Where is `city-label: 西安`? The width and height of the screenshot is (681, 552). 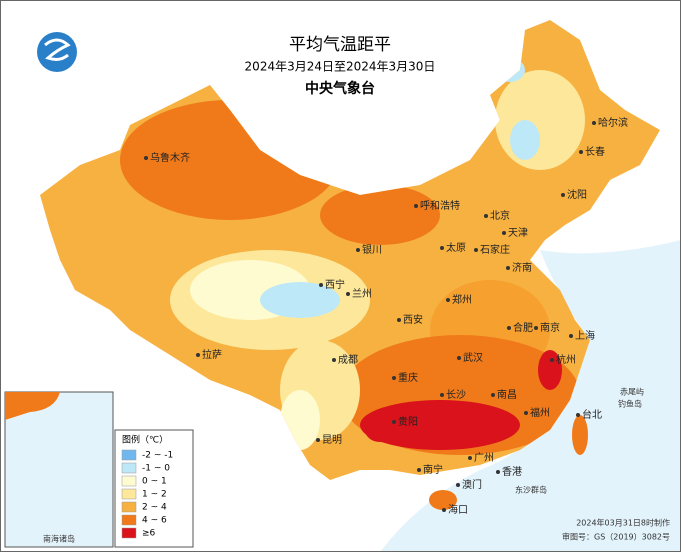 city-label: 西安 is located at coordinates (413, 319).